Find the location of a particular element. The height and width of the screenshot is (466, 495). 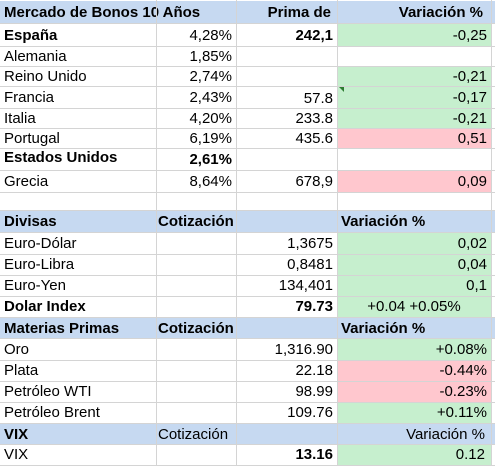

vix-header-variacion: Variación % is located at coordinates (445, 434).